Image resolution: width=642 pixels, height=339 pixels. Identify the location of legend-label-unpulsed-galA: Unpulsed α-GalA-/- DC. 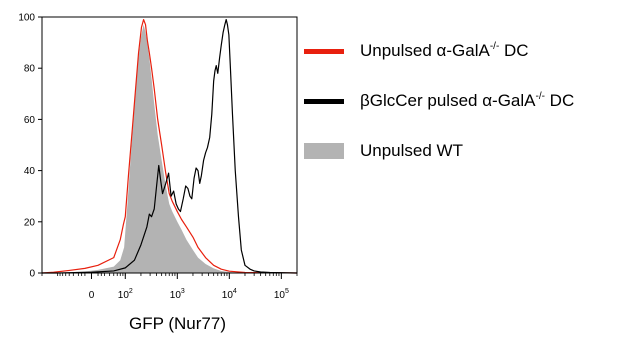
(444, 50).